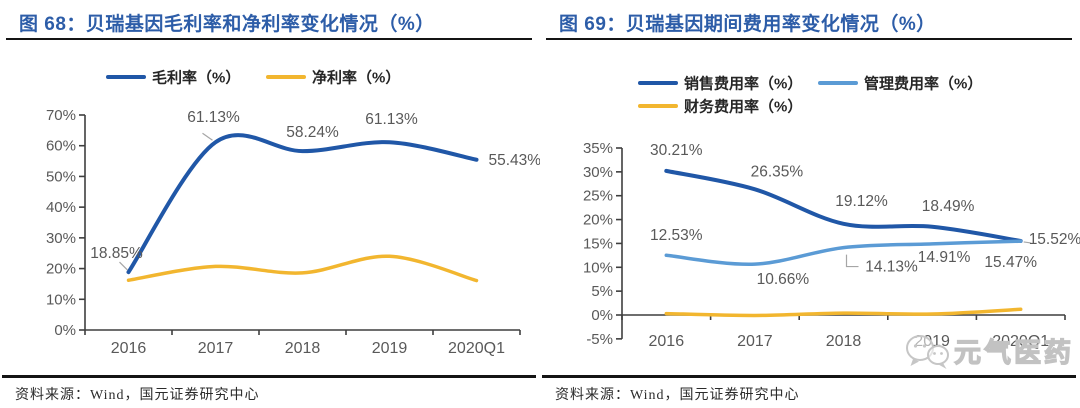  Describe the element at coordinates (923, 84) in the screenshot. I see `legend-label: 管理费用率（%）` at that location.